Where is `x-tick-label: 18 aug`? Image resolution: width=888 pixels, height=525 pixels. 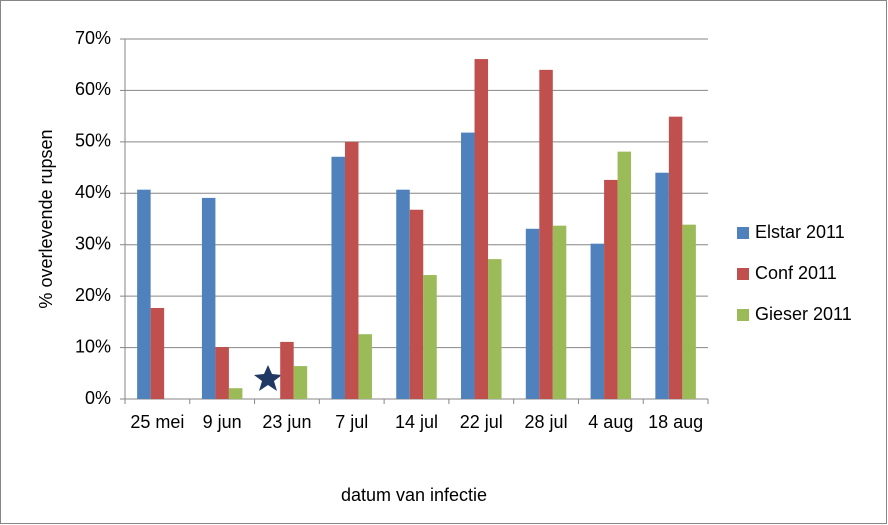
x-tick-label: 18 aug is located at coordinates (675, 422).